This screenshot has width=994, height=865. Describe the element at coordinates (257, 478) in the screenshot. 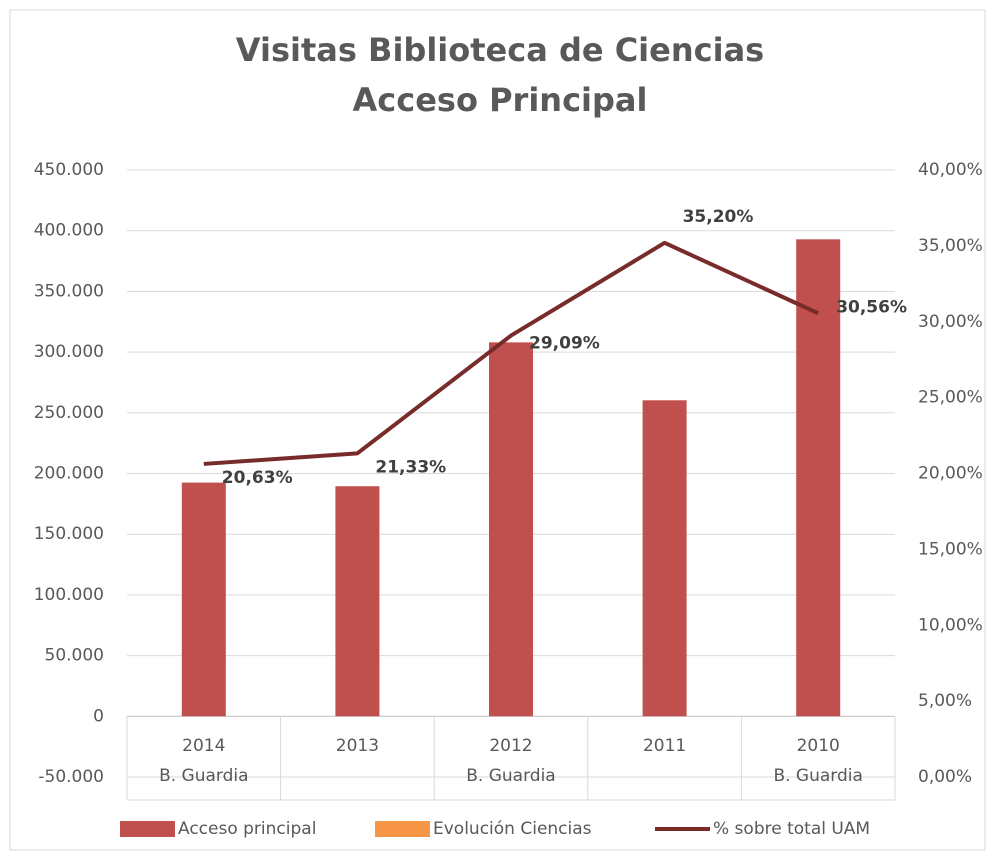

I see `data-label: 20,63%` at that location.